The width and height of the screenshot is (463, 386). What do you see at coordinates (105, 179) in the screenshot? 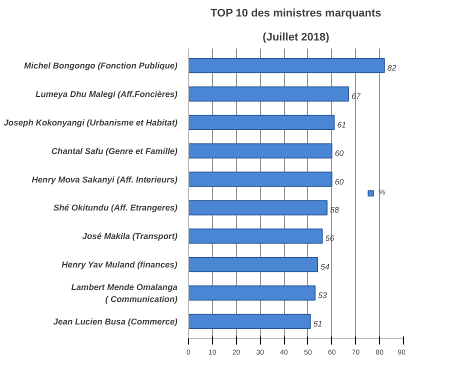
I see `y-tick-label: Henry Mova Sakanyi (Aff. Interieurs)` at bounding box center [105, 179].